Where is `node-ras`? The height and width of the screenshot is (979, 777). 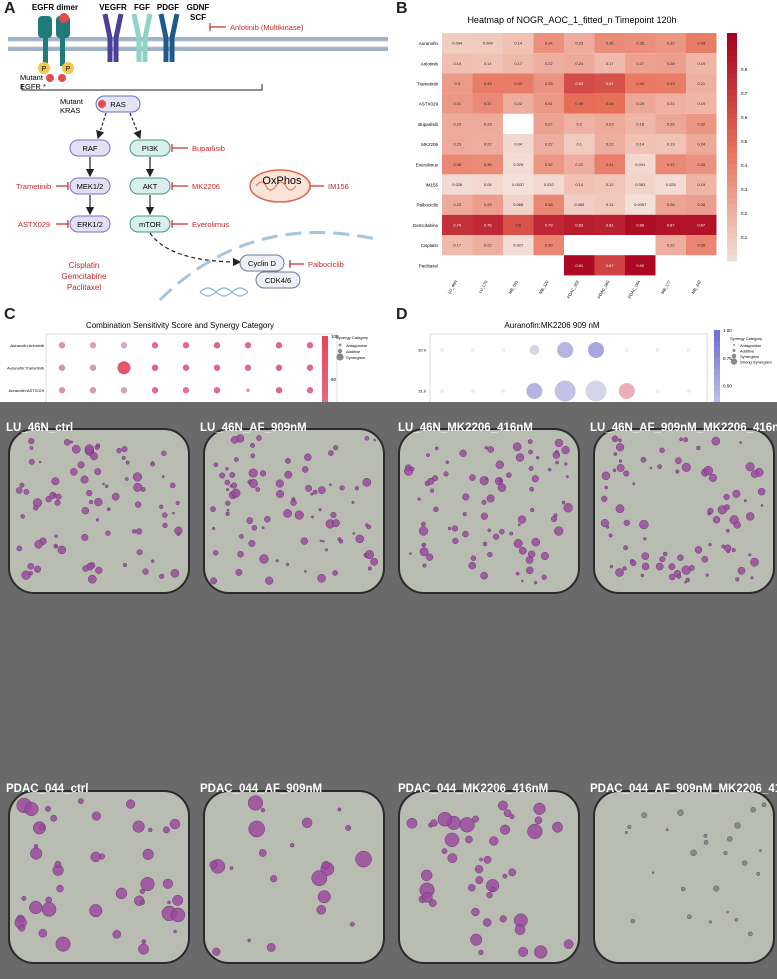 node-ras is located at coordinates (118, 104).